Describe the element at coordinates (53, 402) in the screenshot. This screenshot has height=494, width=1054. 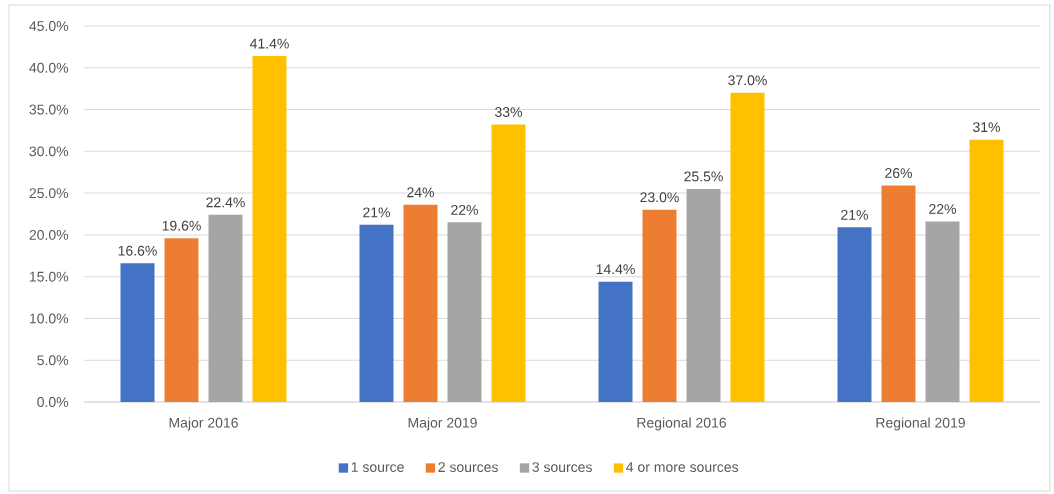
I see `y-tick-label: 0.0%` at that location.